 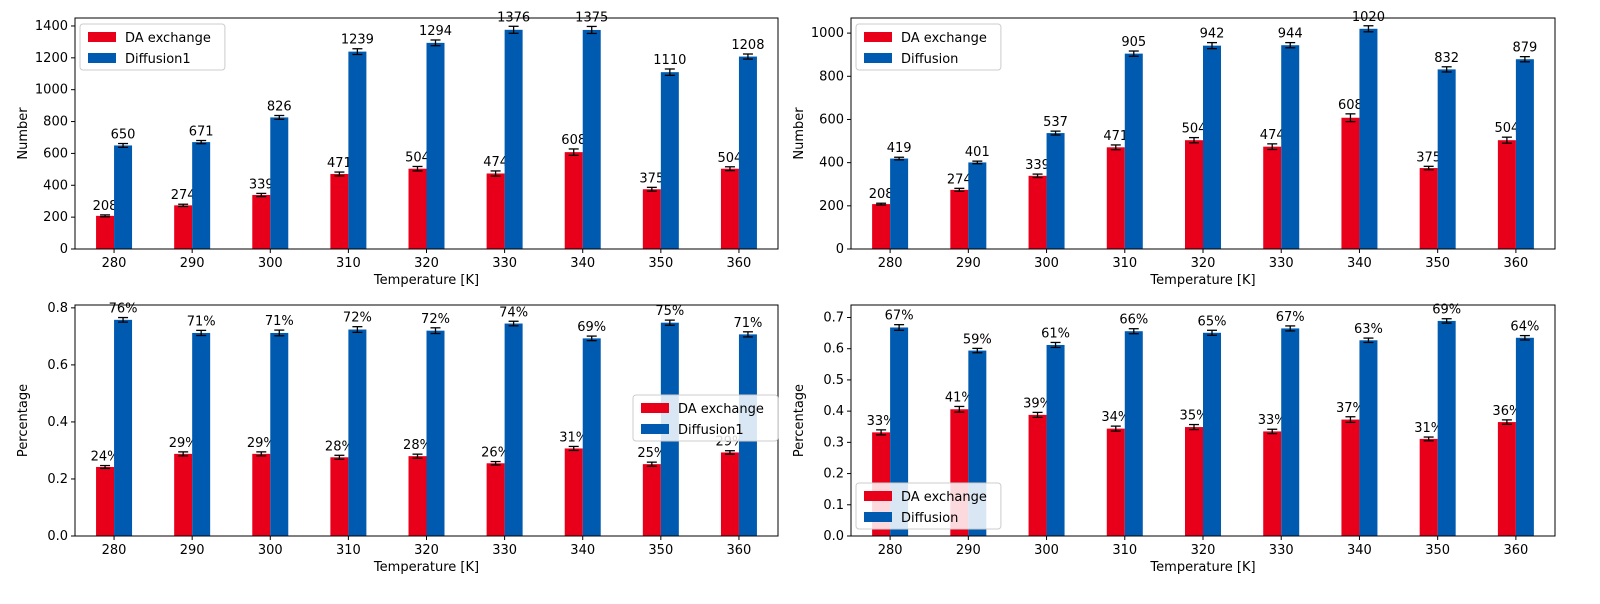 I want to click on y-tick-label: 1000, so click(x=827, y=33).